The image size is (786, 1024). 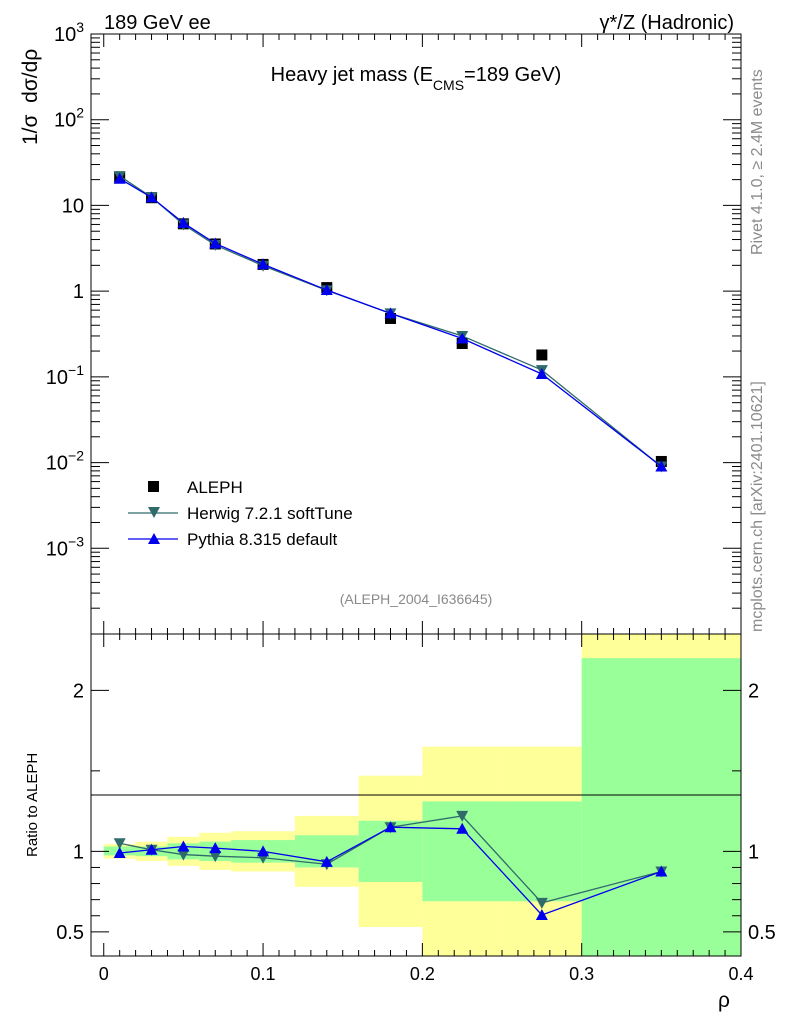 I want to click on x-tick-label: 0.1, so click(x=263, y=974).